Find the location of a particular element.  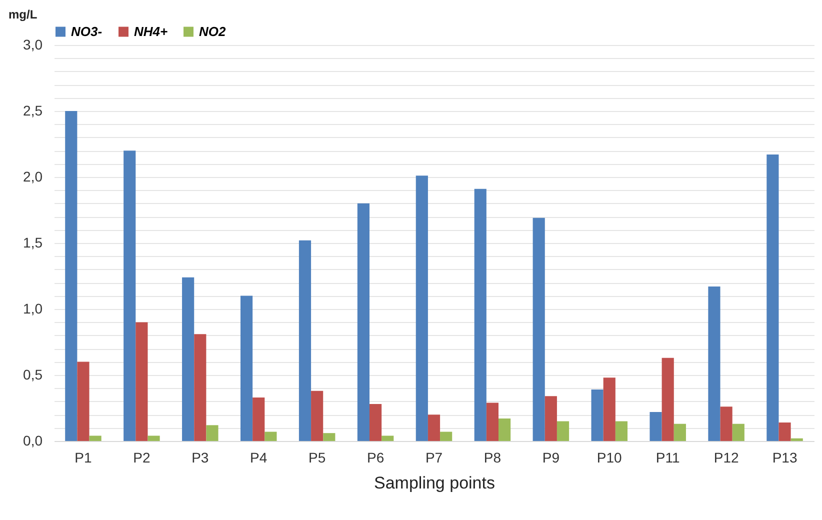

x-tick-label: P2 is located at coordinates (141, 458).